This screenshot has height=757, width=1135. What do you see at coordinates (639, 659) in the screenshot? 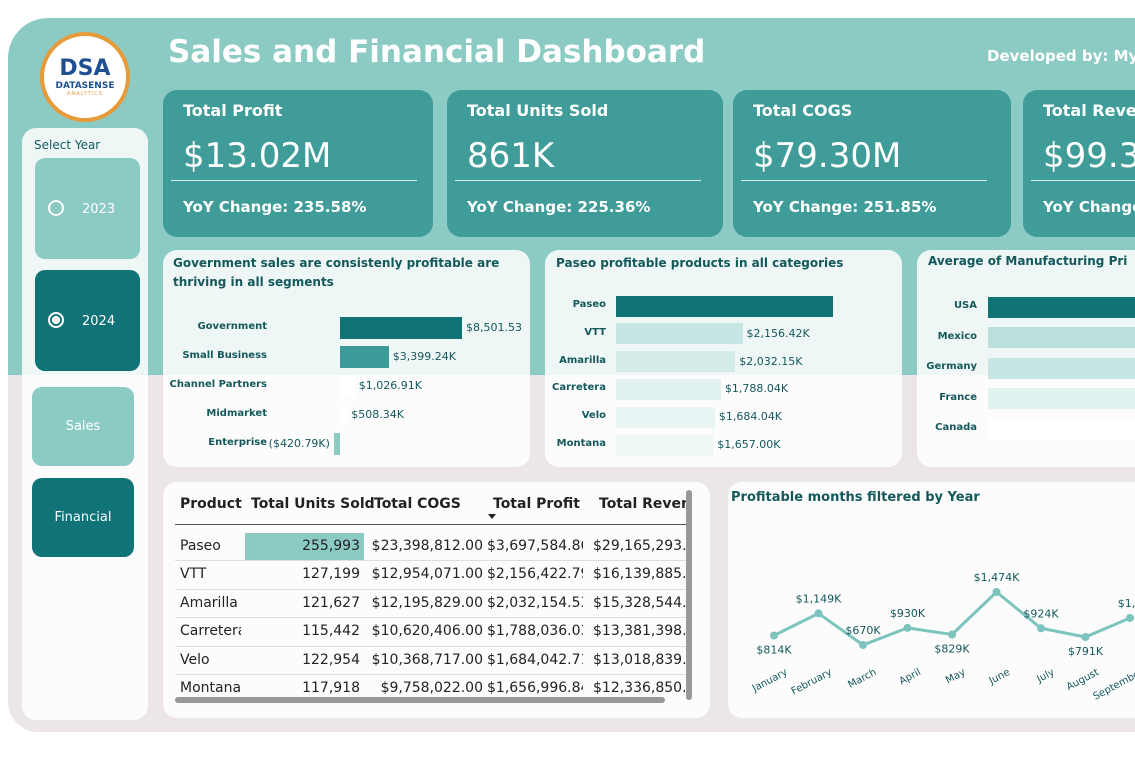
I see `cell: $13,018,839.5` at bounding box center [639, 659].